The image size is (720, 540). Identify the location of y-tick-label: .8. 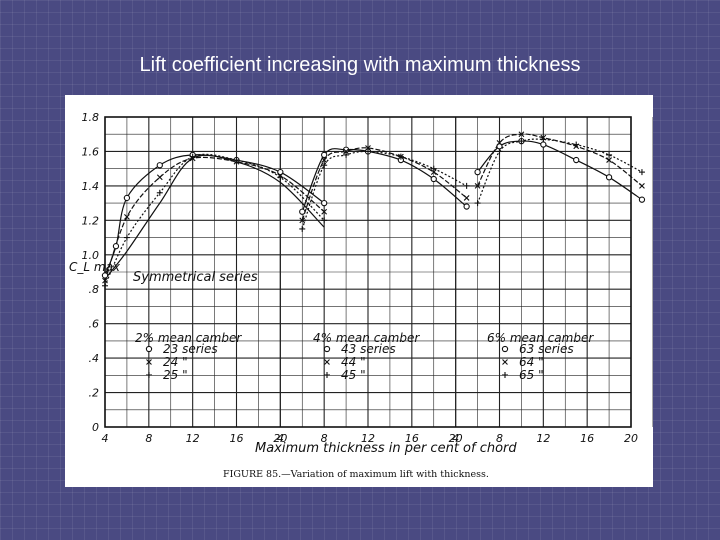
(94, 289).